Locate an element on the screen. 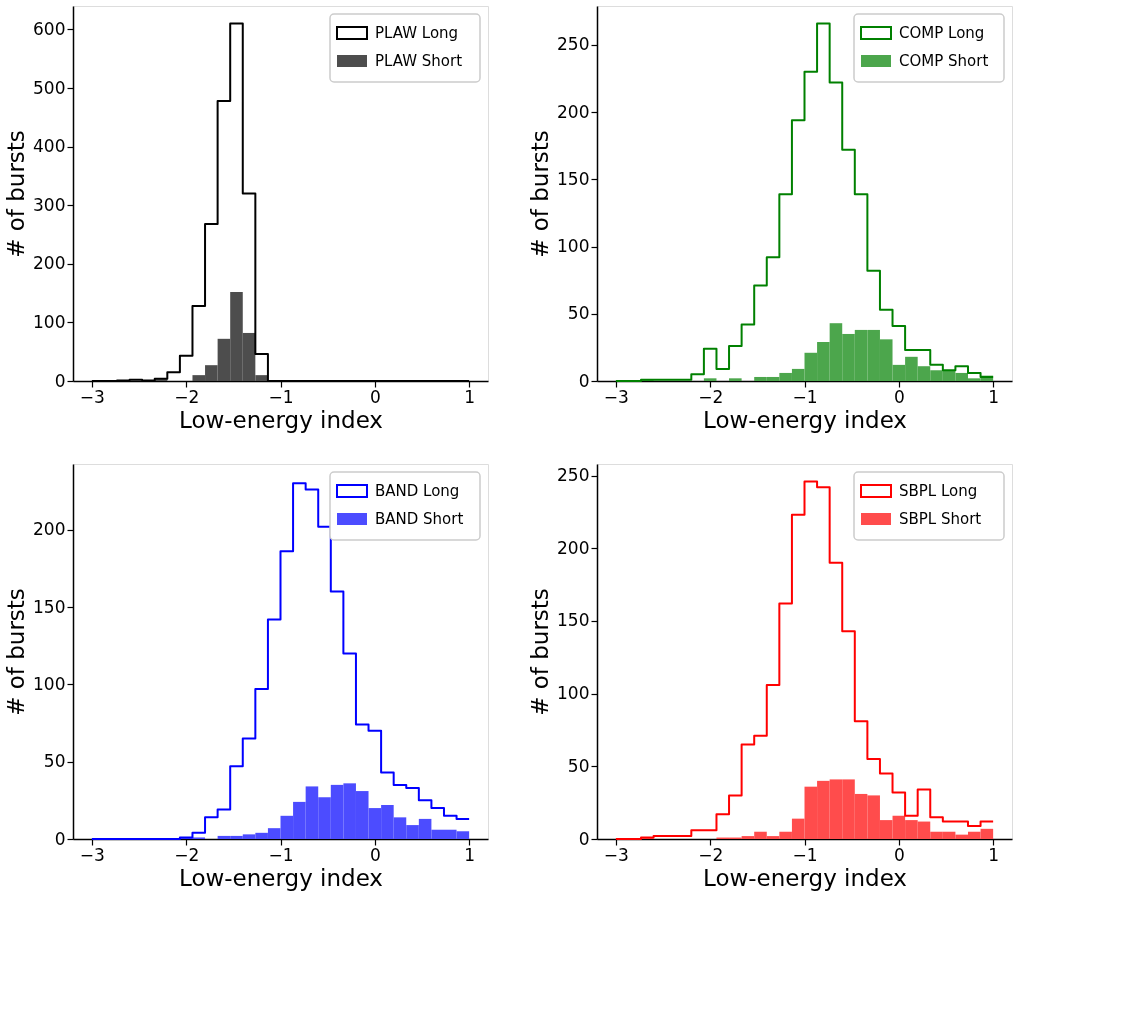 This screenshot has height=1022, width=1138. y-tick-label: 500 is located at coordinates (49, 87).